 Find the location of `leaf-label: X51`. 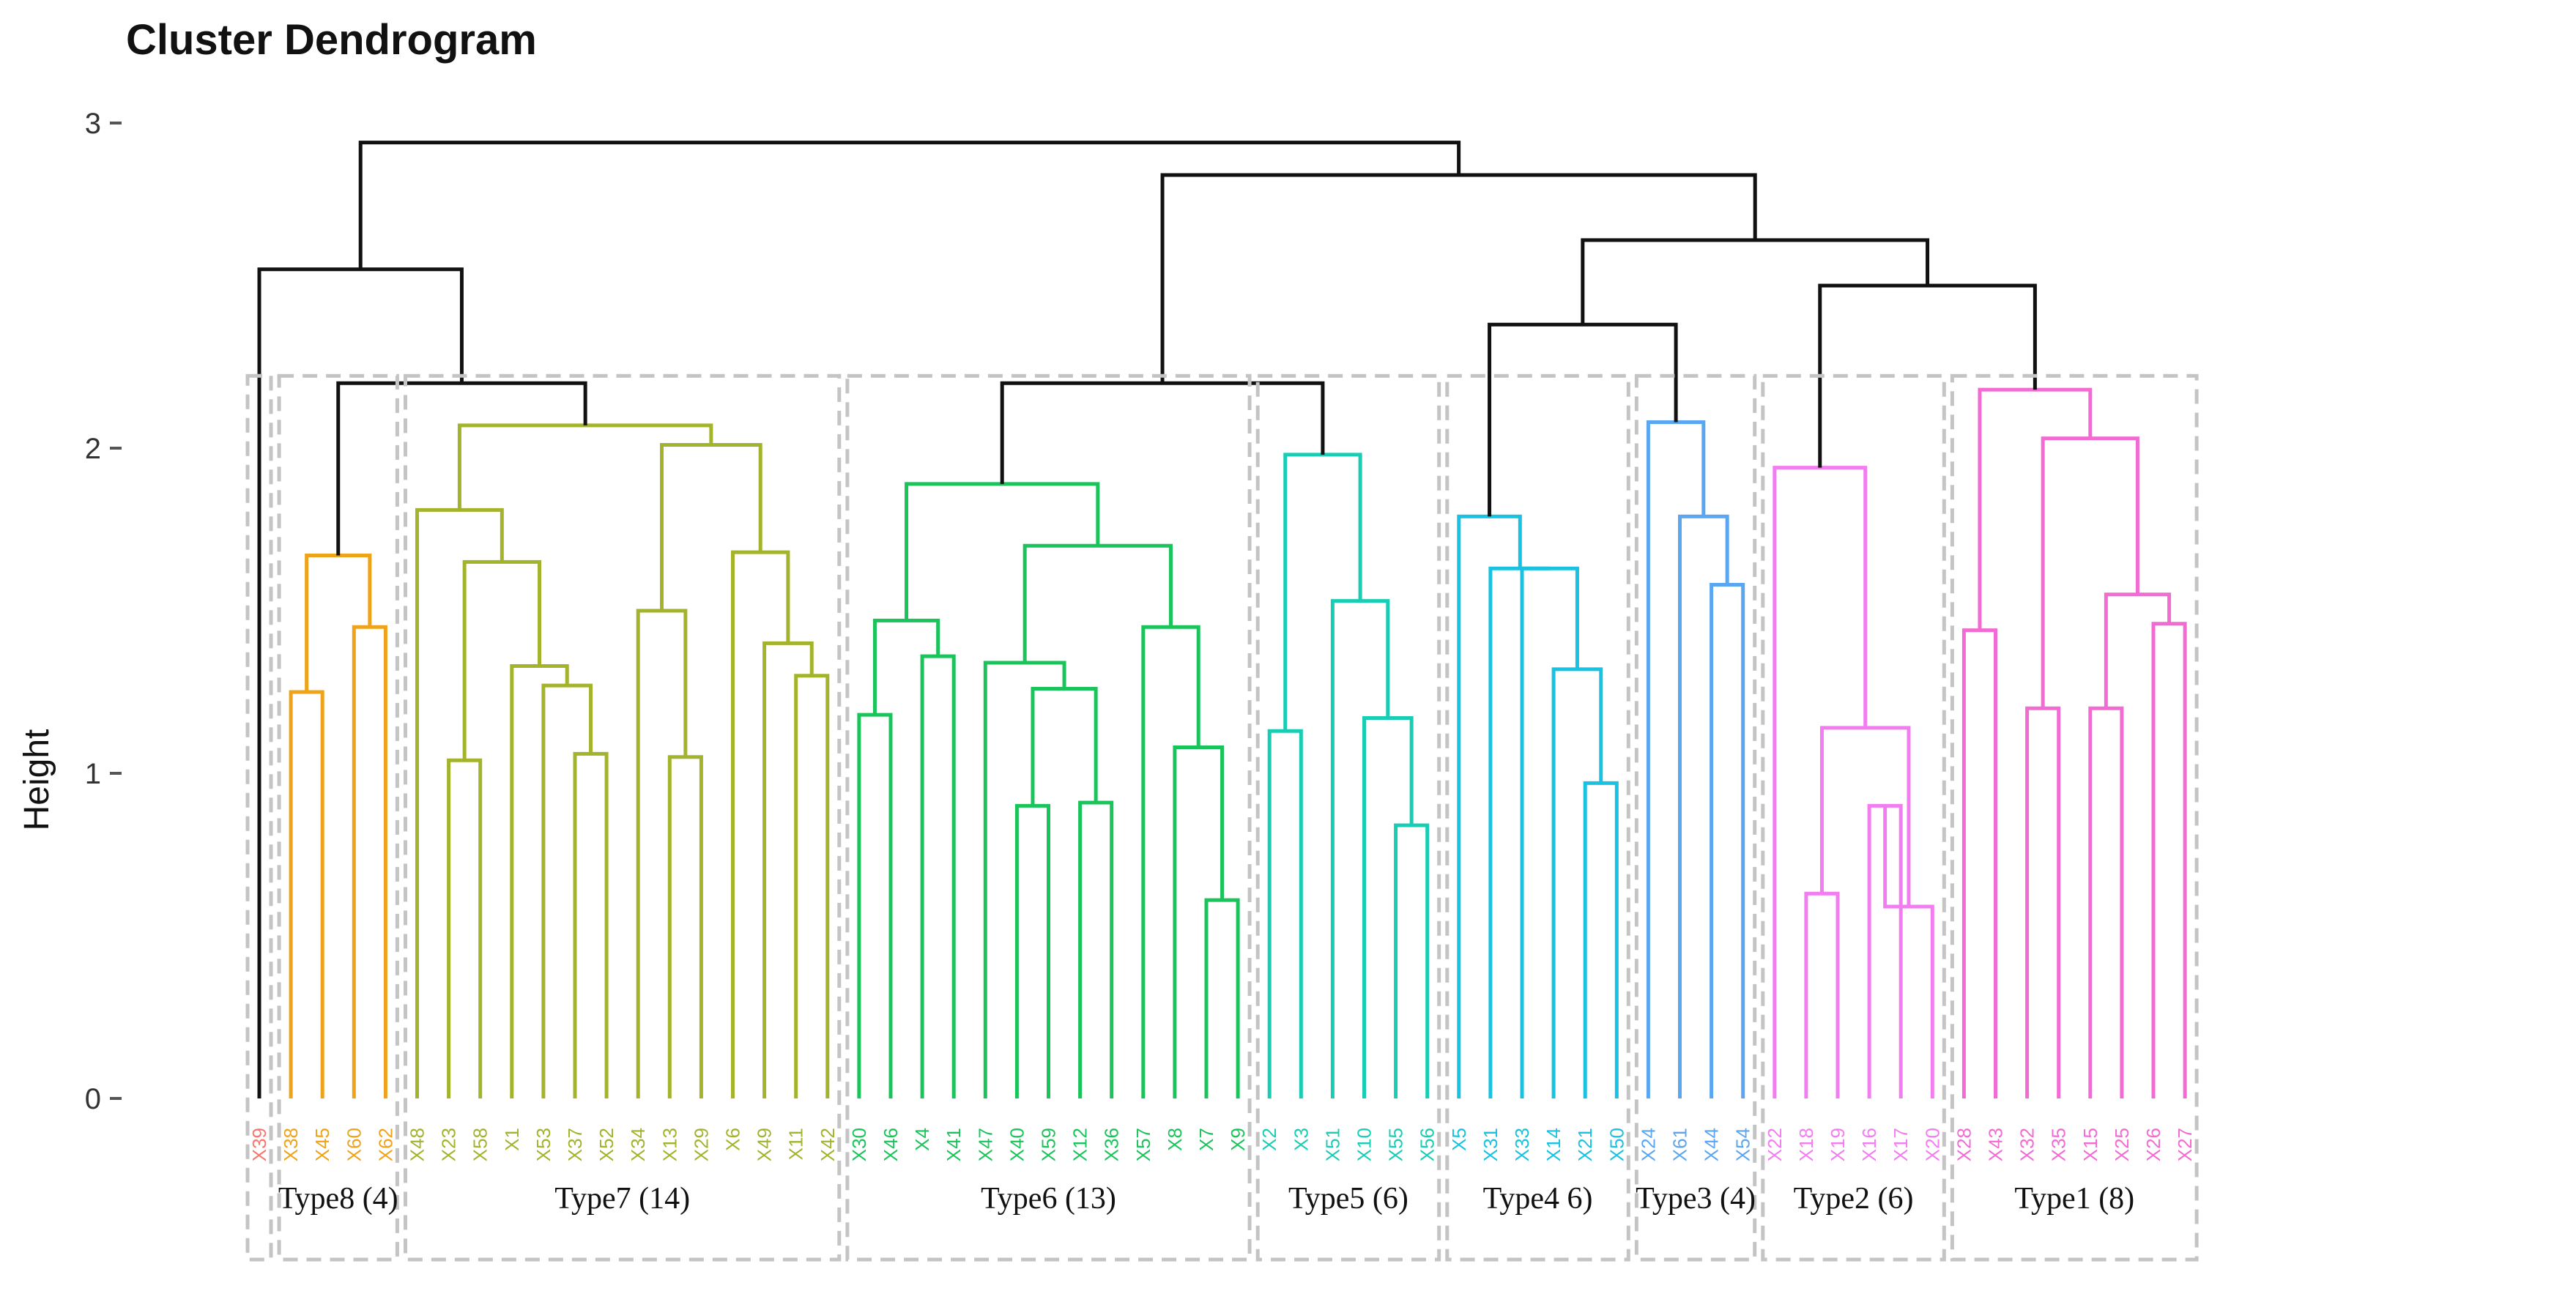

leaf-label: X51 is located at coordinates (1332, 1144).